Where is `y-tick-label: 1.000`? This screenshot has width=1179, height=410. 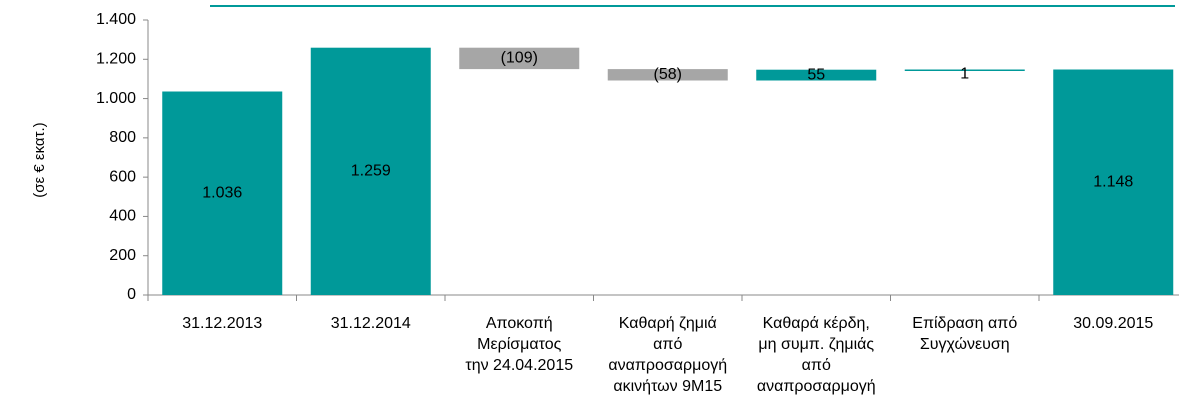
y-tick-label: 1.000 is located at coordinates (116, 98).